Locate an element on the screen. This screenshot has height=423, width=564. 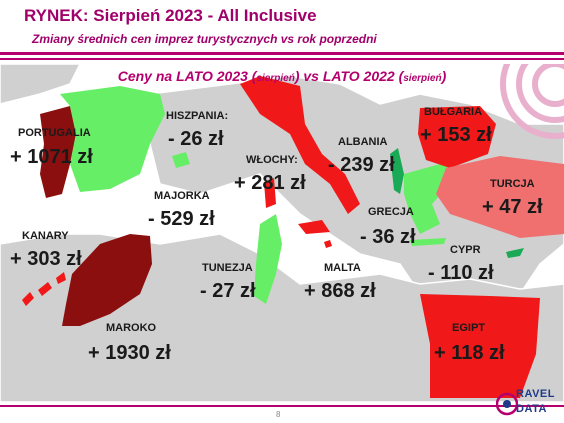
country-name-malta: MALTA is located at coordinates (342, 268).